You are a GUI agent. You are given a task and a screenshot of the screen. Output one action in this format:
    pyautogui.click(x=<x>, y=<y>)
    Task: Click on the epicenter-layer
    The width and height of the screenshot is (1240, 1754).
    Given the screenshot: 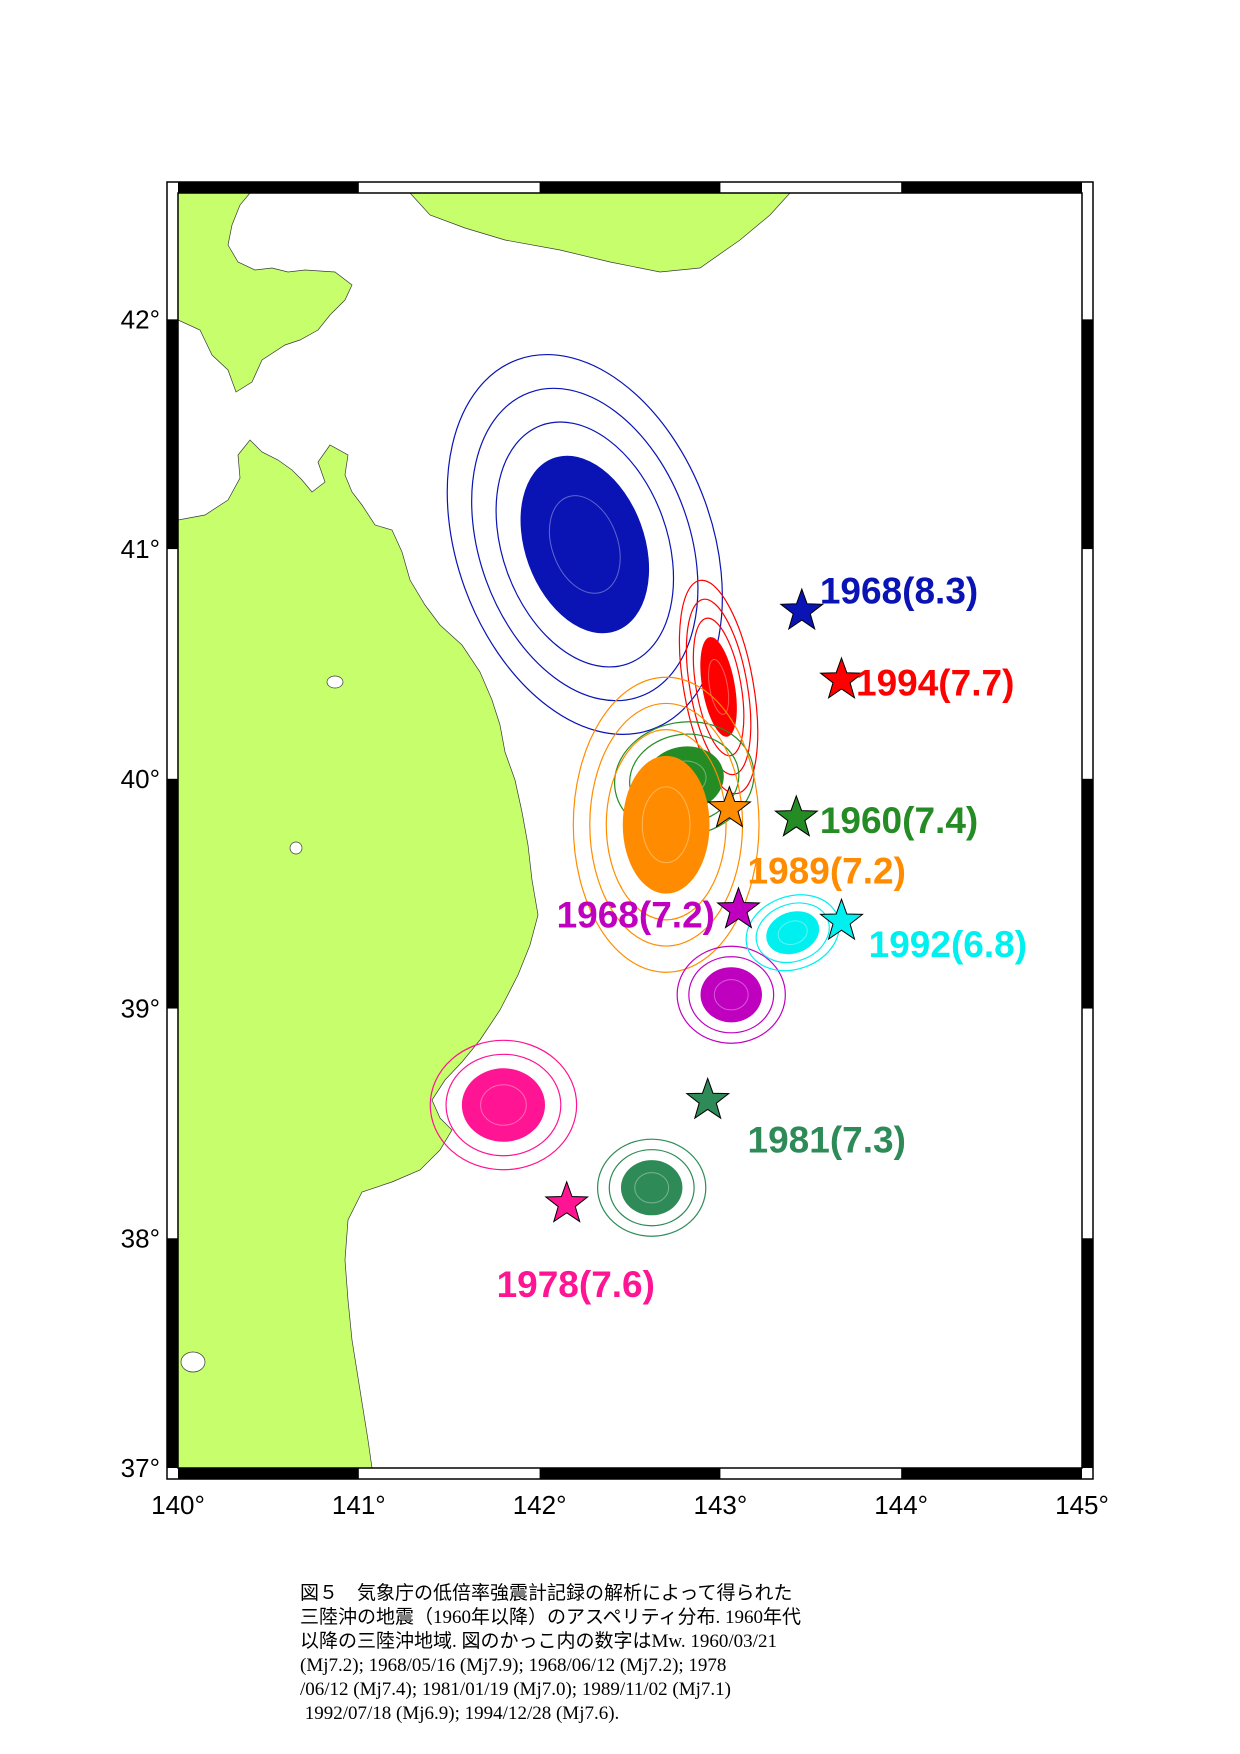 What is the action you would take?
    pyautogui.click(x=704, y=905)
    